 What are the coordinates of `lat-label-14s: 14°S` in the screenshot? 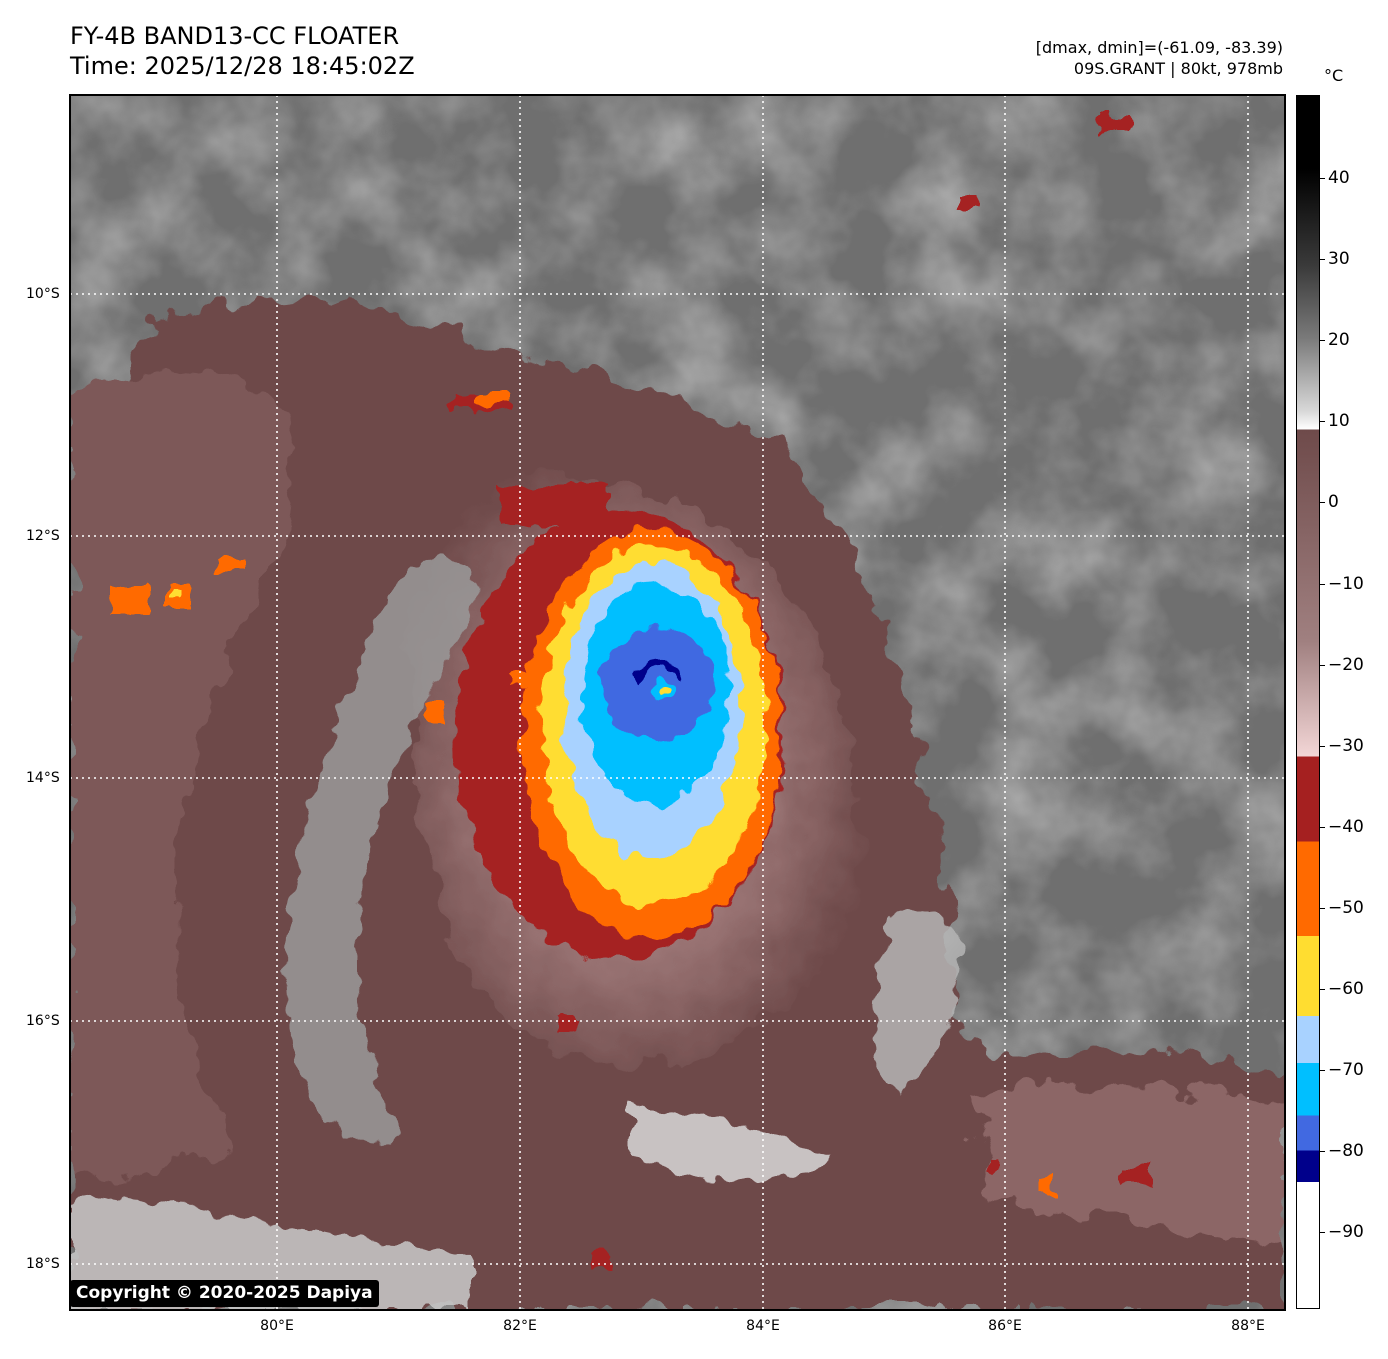 It's located at (43, 778).